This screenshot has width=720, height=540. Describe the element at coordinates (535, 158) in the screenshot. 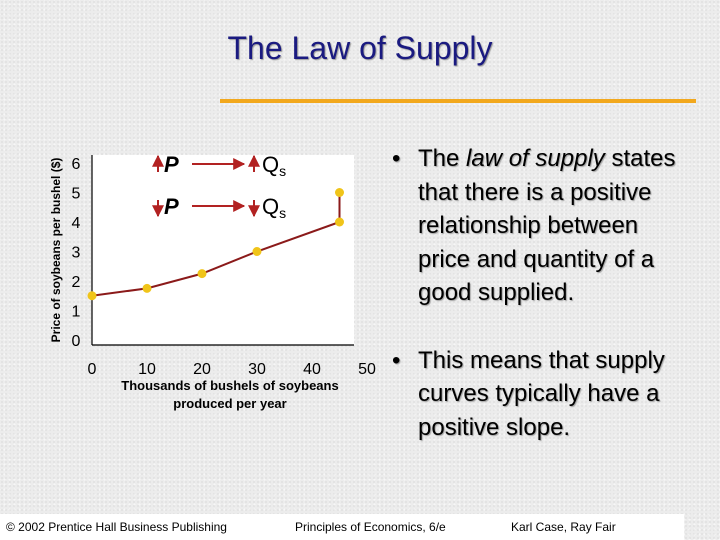

I see `law-of-supply-term: law of supply` at that location.